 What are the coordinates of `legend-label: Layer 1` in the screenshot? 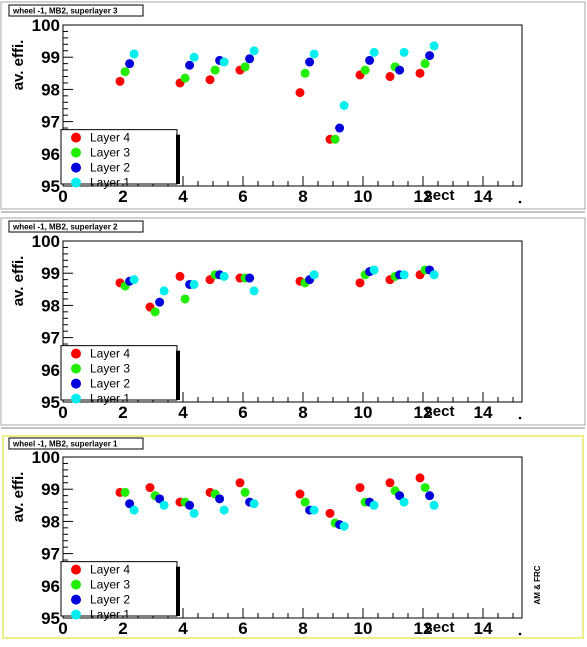 It's located at (110, 399).